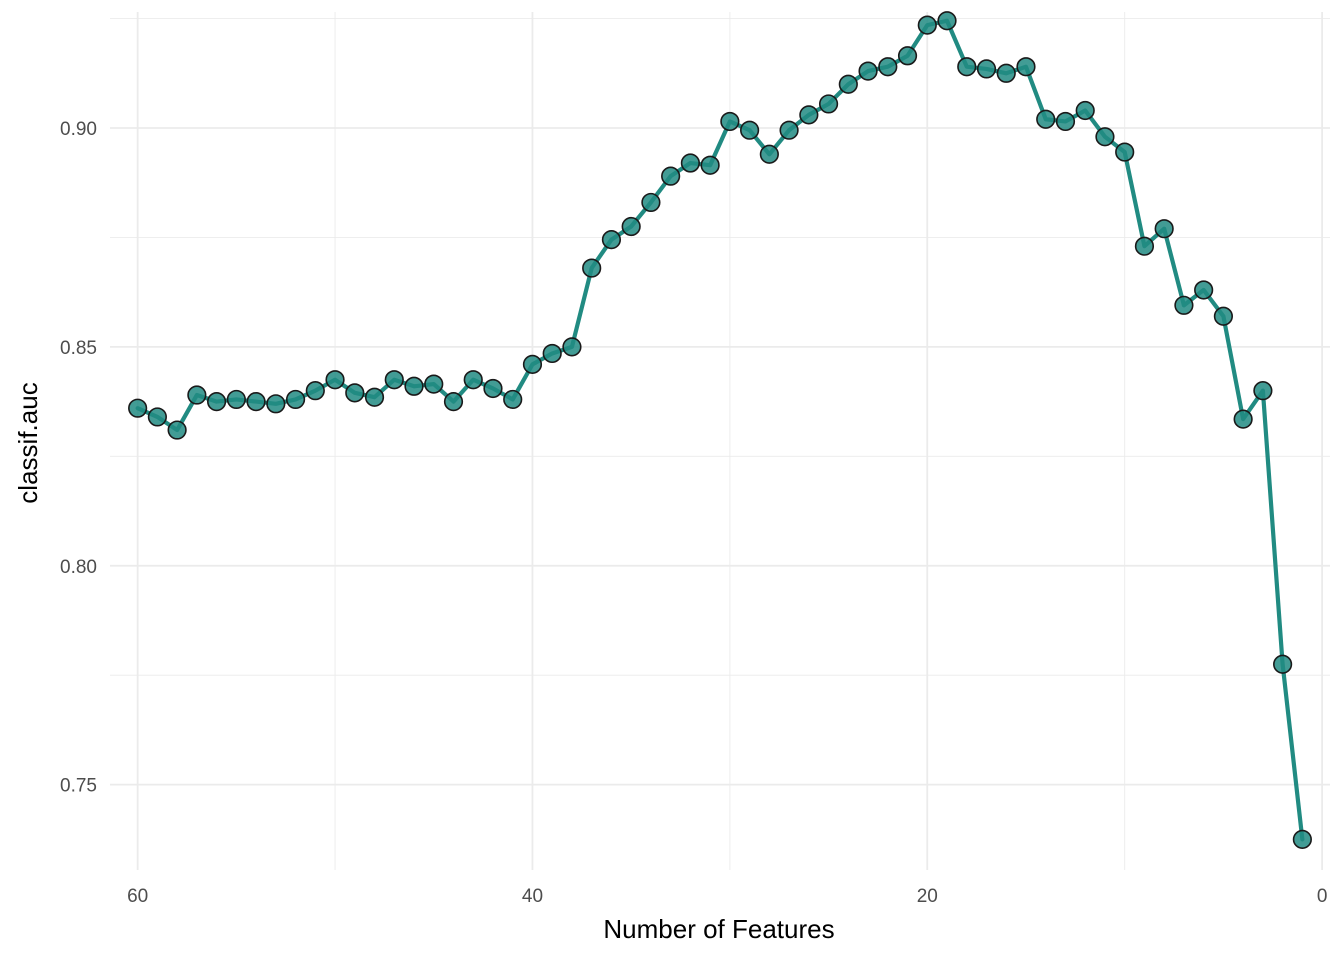  I want to click on y-tick-label: 0.90, so click(78, 129).